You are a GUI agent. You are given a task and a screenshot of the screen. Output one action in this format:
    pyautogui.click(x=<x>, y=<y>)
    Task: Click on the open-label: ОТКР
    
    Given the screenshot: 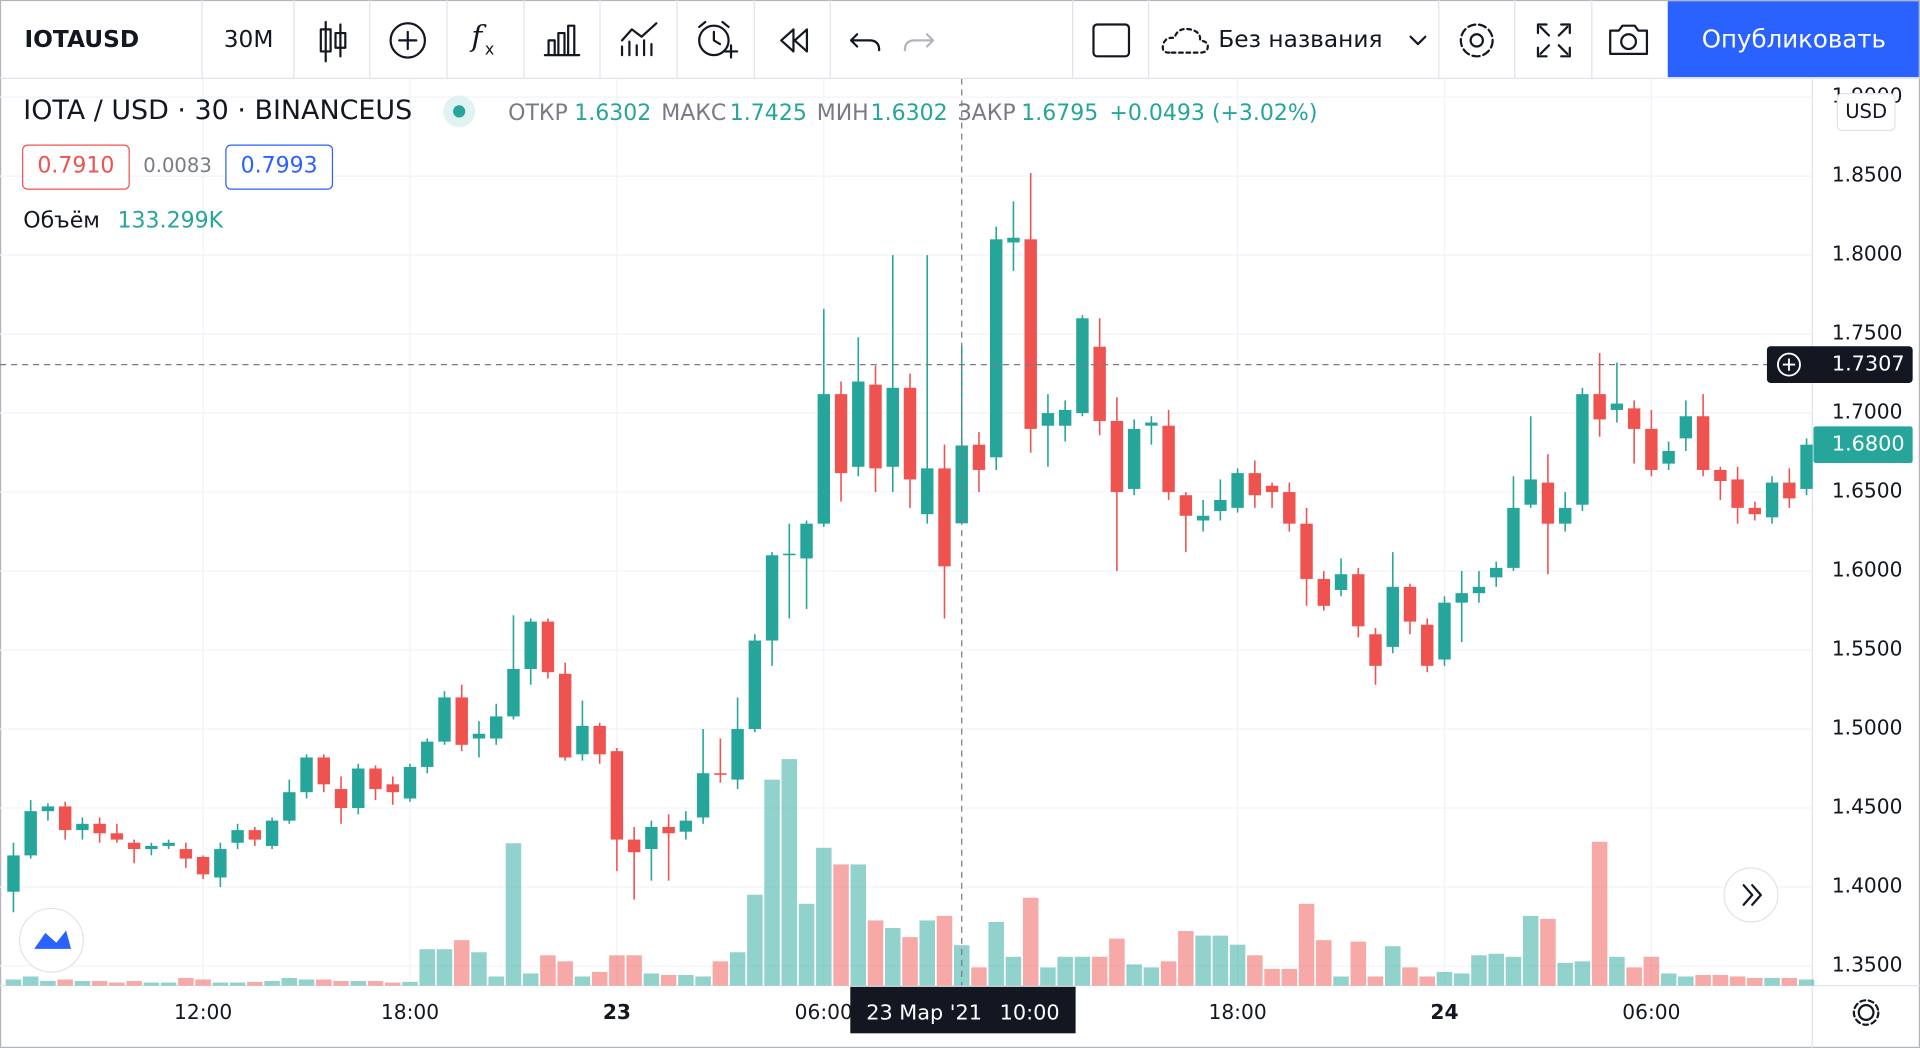 What is the action you would take?
    pyautogui.click(x=538, y=113)
    